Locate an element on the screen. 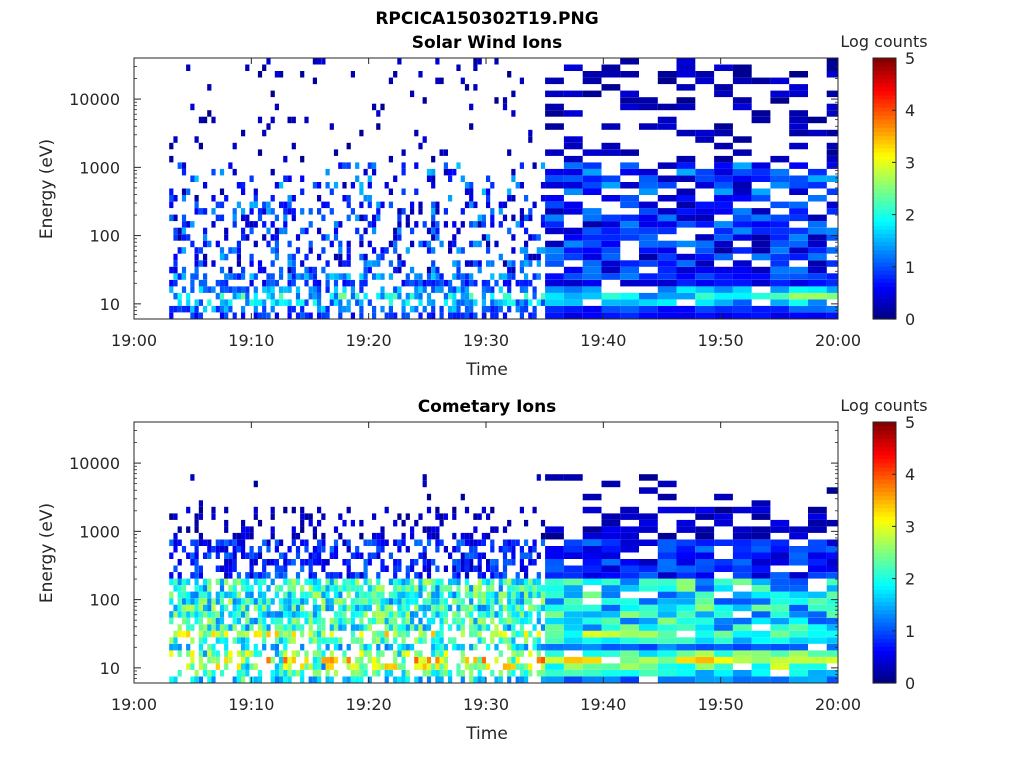  x-tick-label: 19:30 is located at coordinates (486, 340).